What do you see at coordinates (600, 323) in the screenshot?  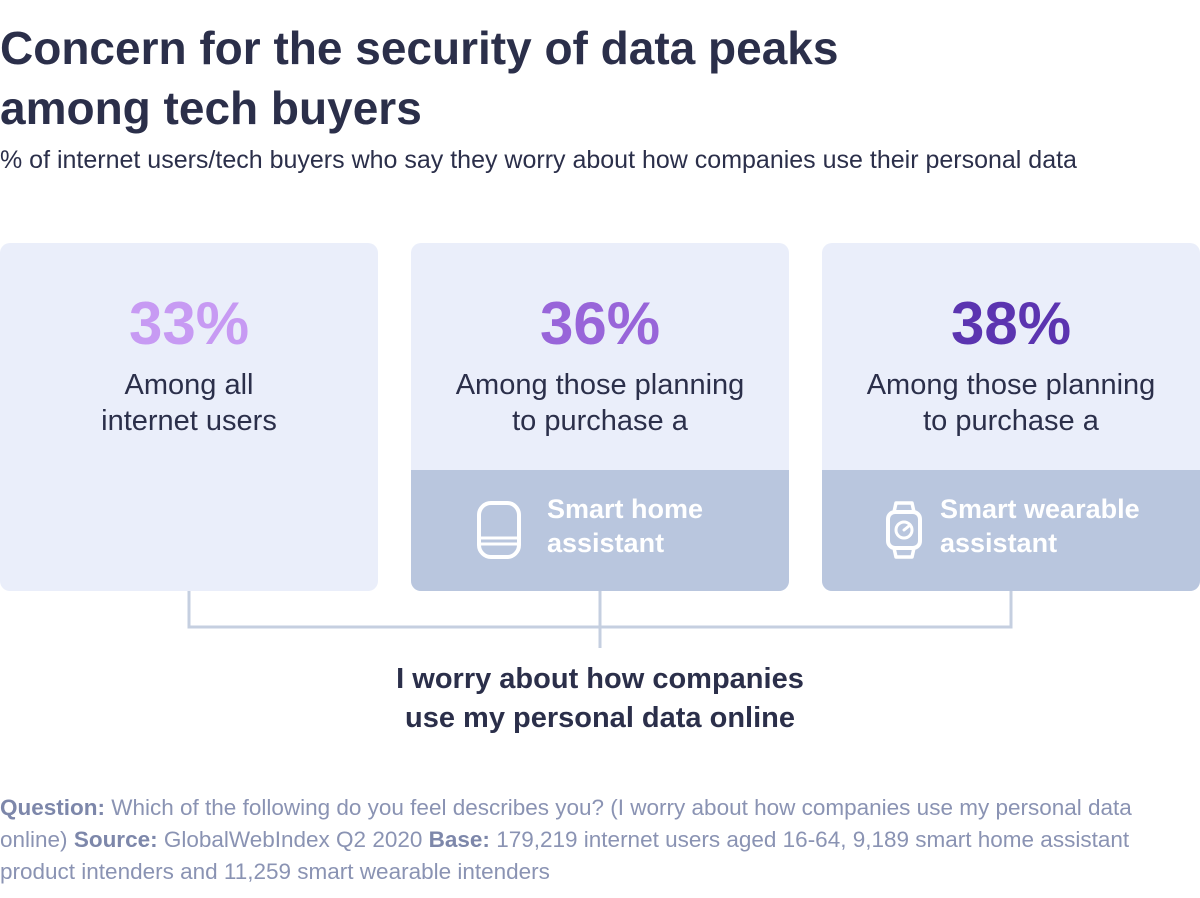 I see `stat-value: 36%` at bounding box center [600, 323].